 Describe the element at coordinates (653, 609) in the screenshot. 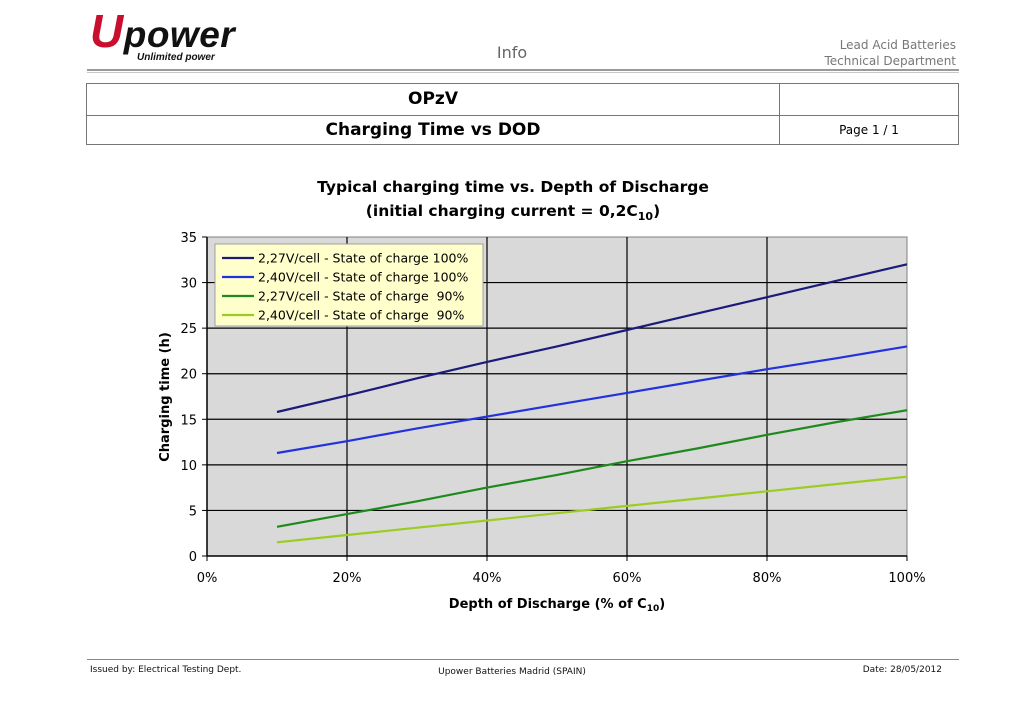

I see `x-axis-label-sub: 10` at that location.